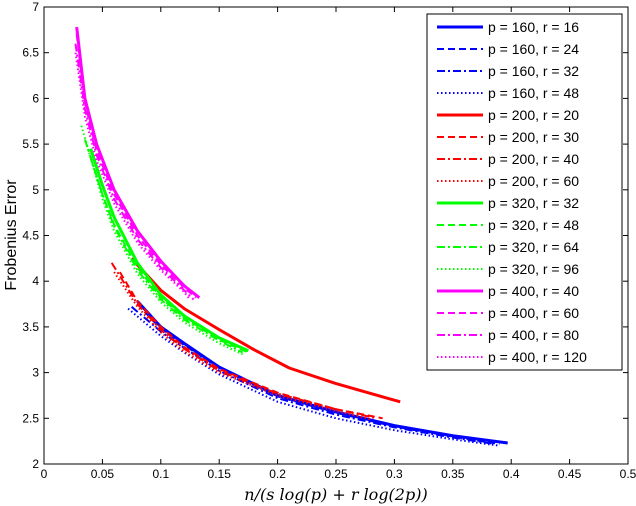  I want to click on y-axis-label: Frobenius Error, so click(11, 235).